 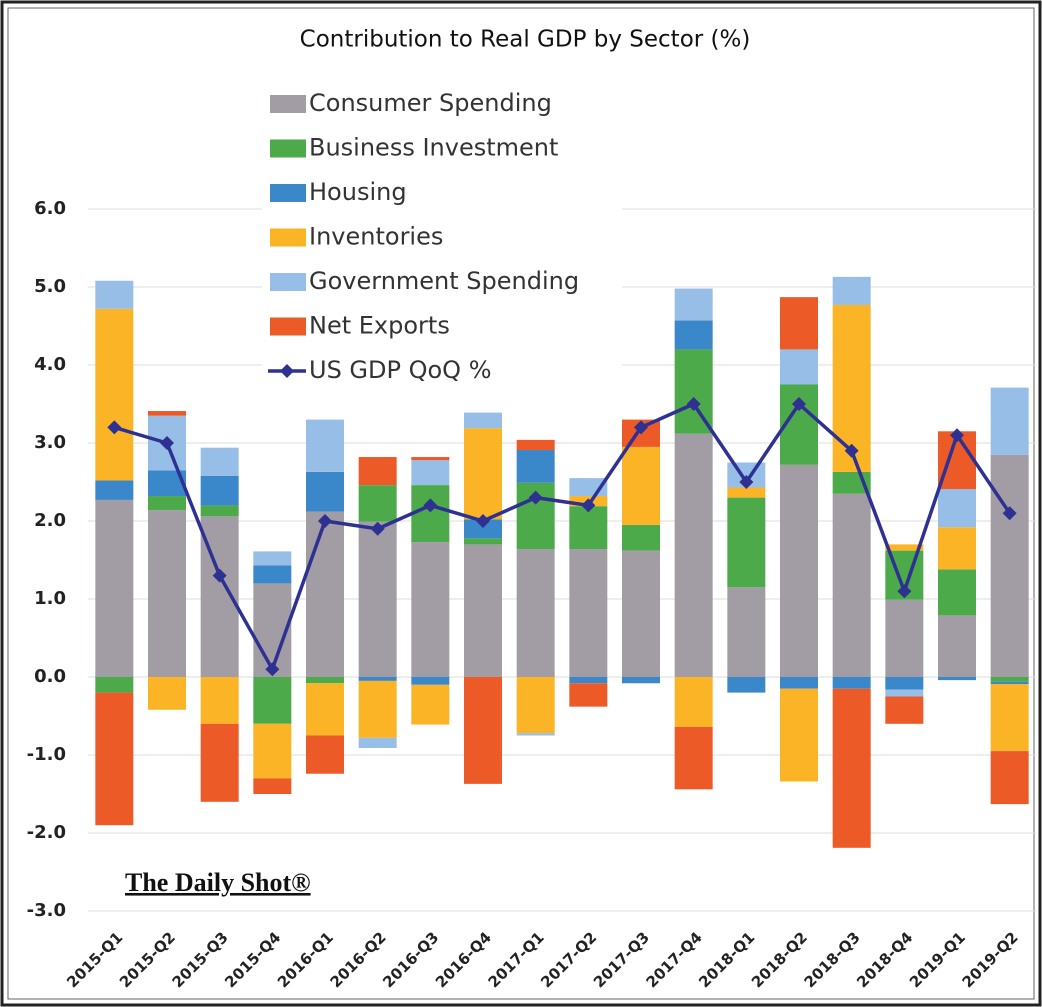 I want to click on legend-background, so click(x=442, y=236).